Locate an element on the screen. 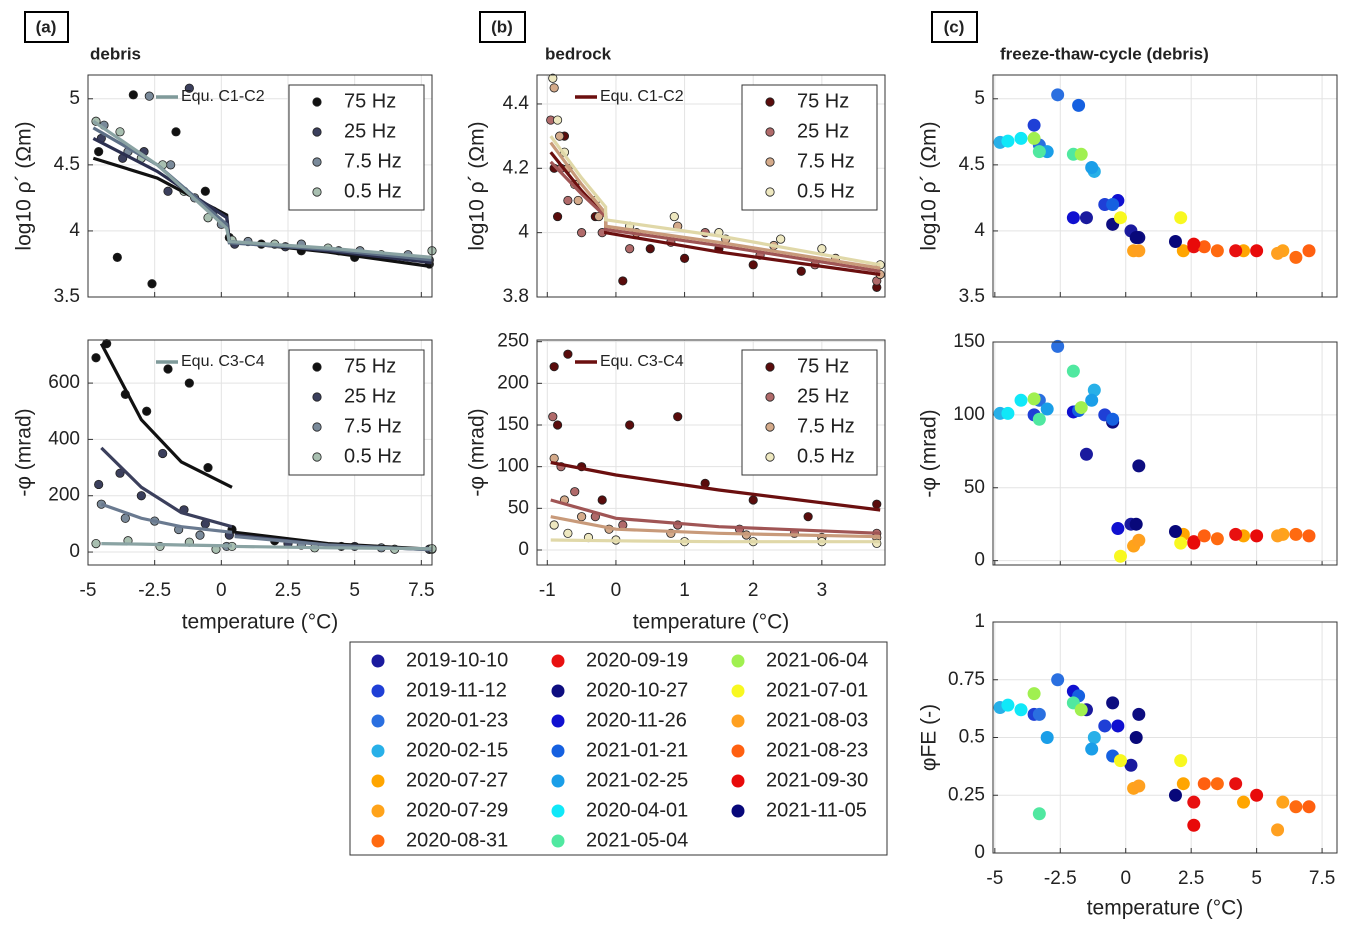 Image resolution: width=1347 pixels, height=931 pixels. y-tick-label: 200 is located at coordinates (513, 382).